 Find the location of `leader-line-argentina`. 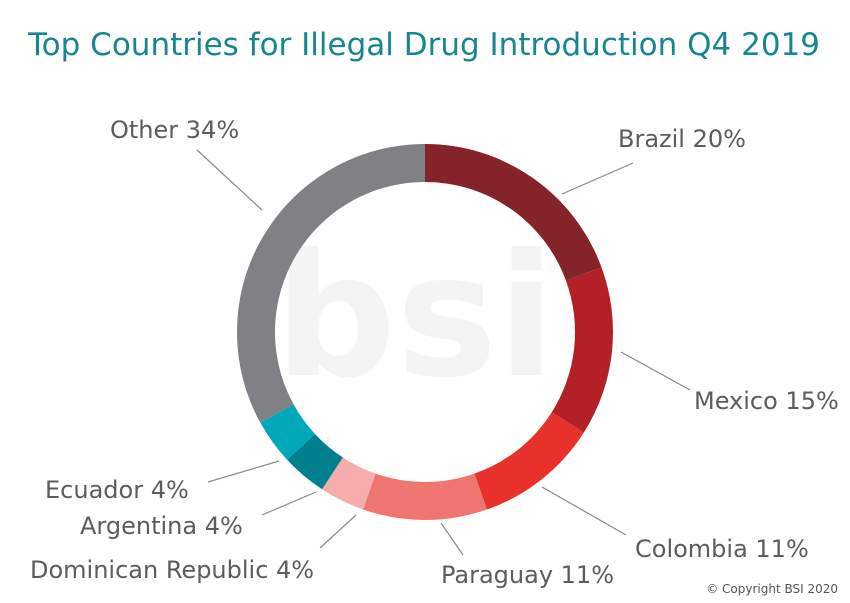

leader-line-argentina is located at coordinates (289, 503).